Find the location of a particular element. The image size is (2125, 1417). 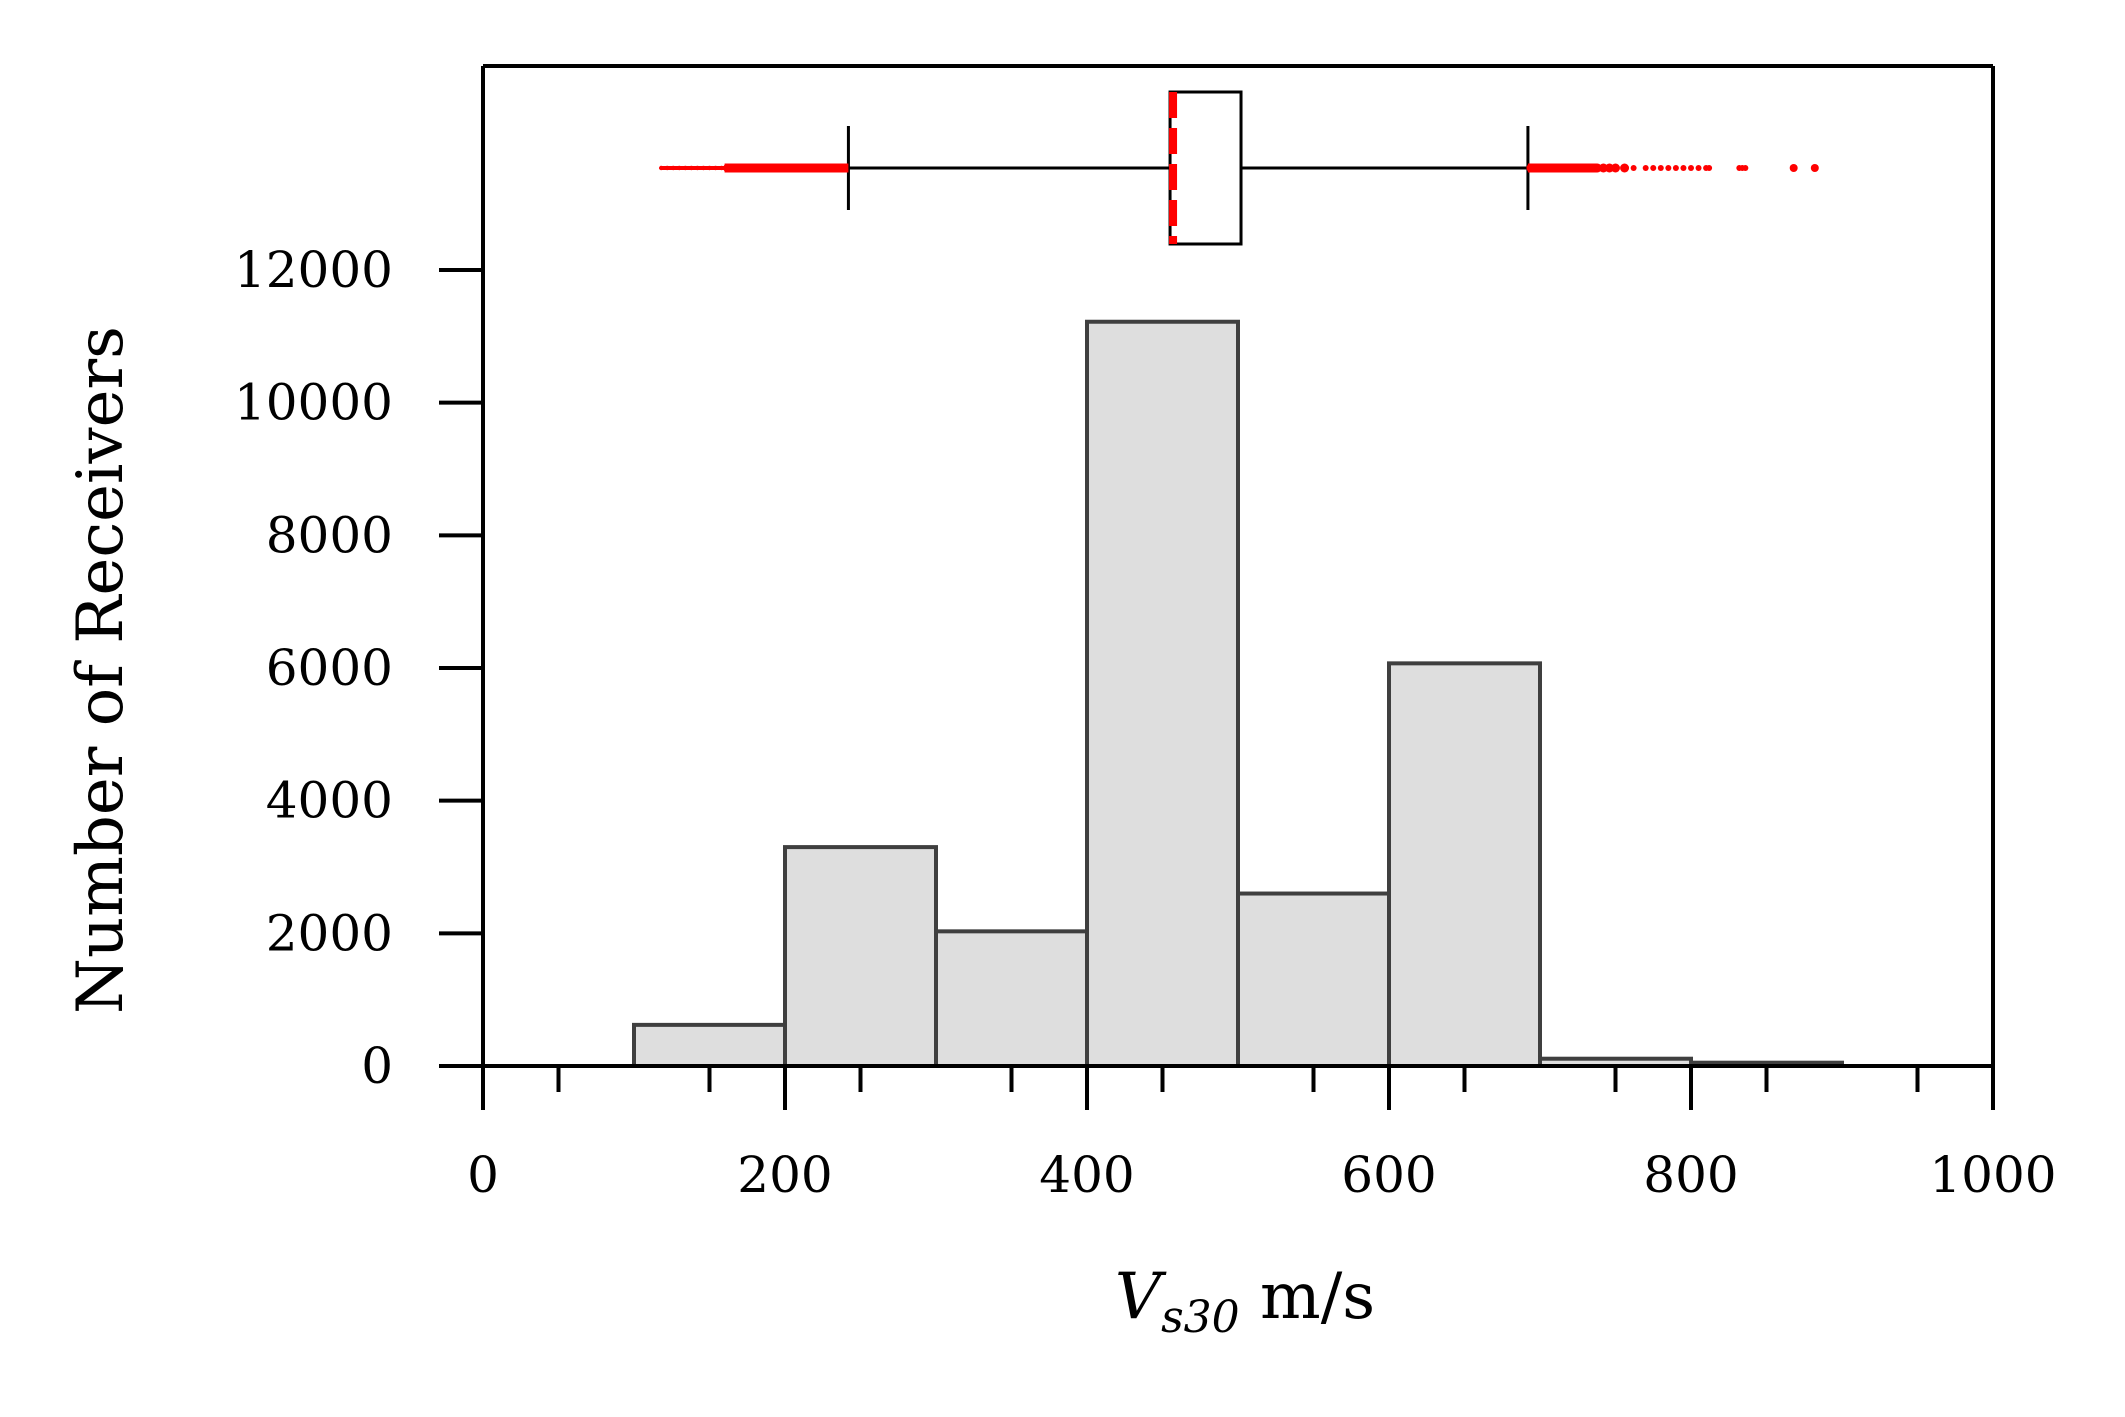

y-tick-label: 0 is located at coordinates (377, 1066).